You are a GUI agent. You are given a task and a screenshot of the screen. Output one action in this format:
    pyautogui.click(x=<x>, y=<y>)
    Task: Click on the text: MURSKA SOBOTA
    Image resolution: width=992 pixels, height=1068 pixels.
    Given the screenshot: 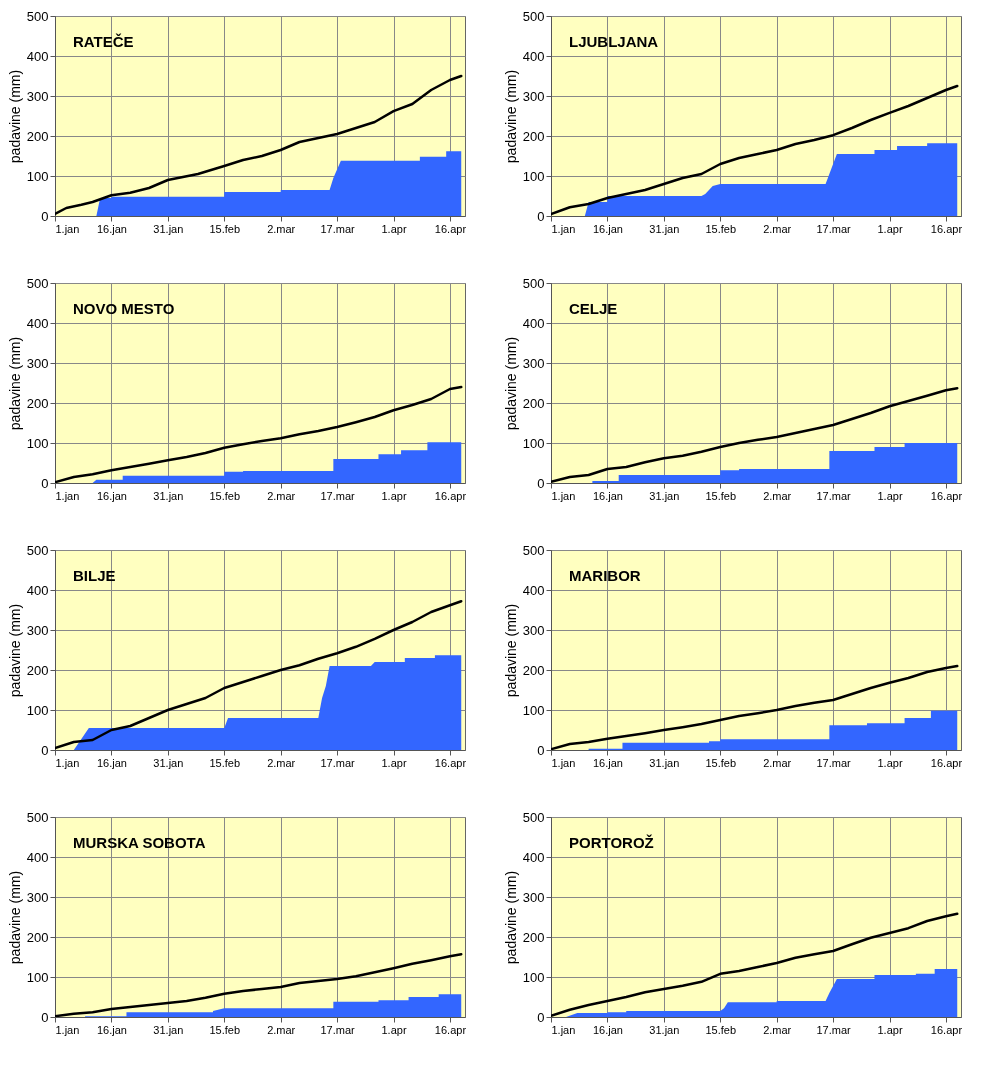 What is the action you would take?
    pyautogui.click(x=139, y=842)
    